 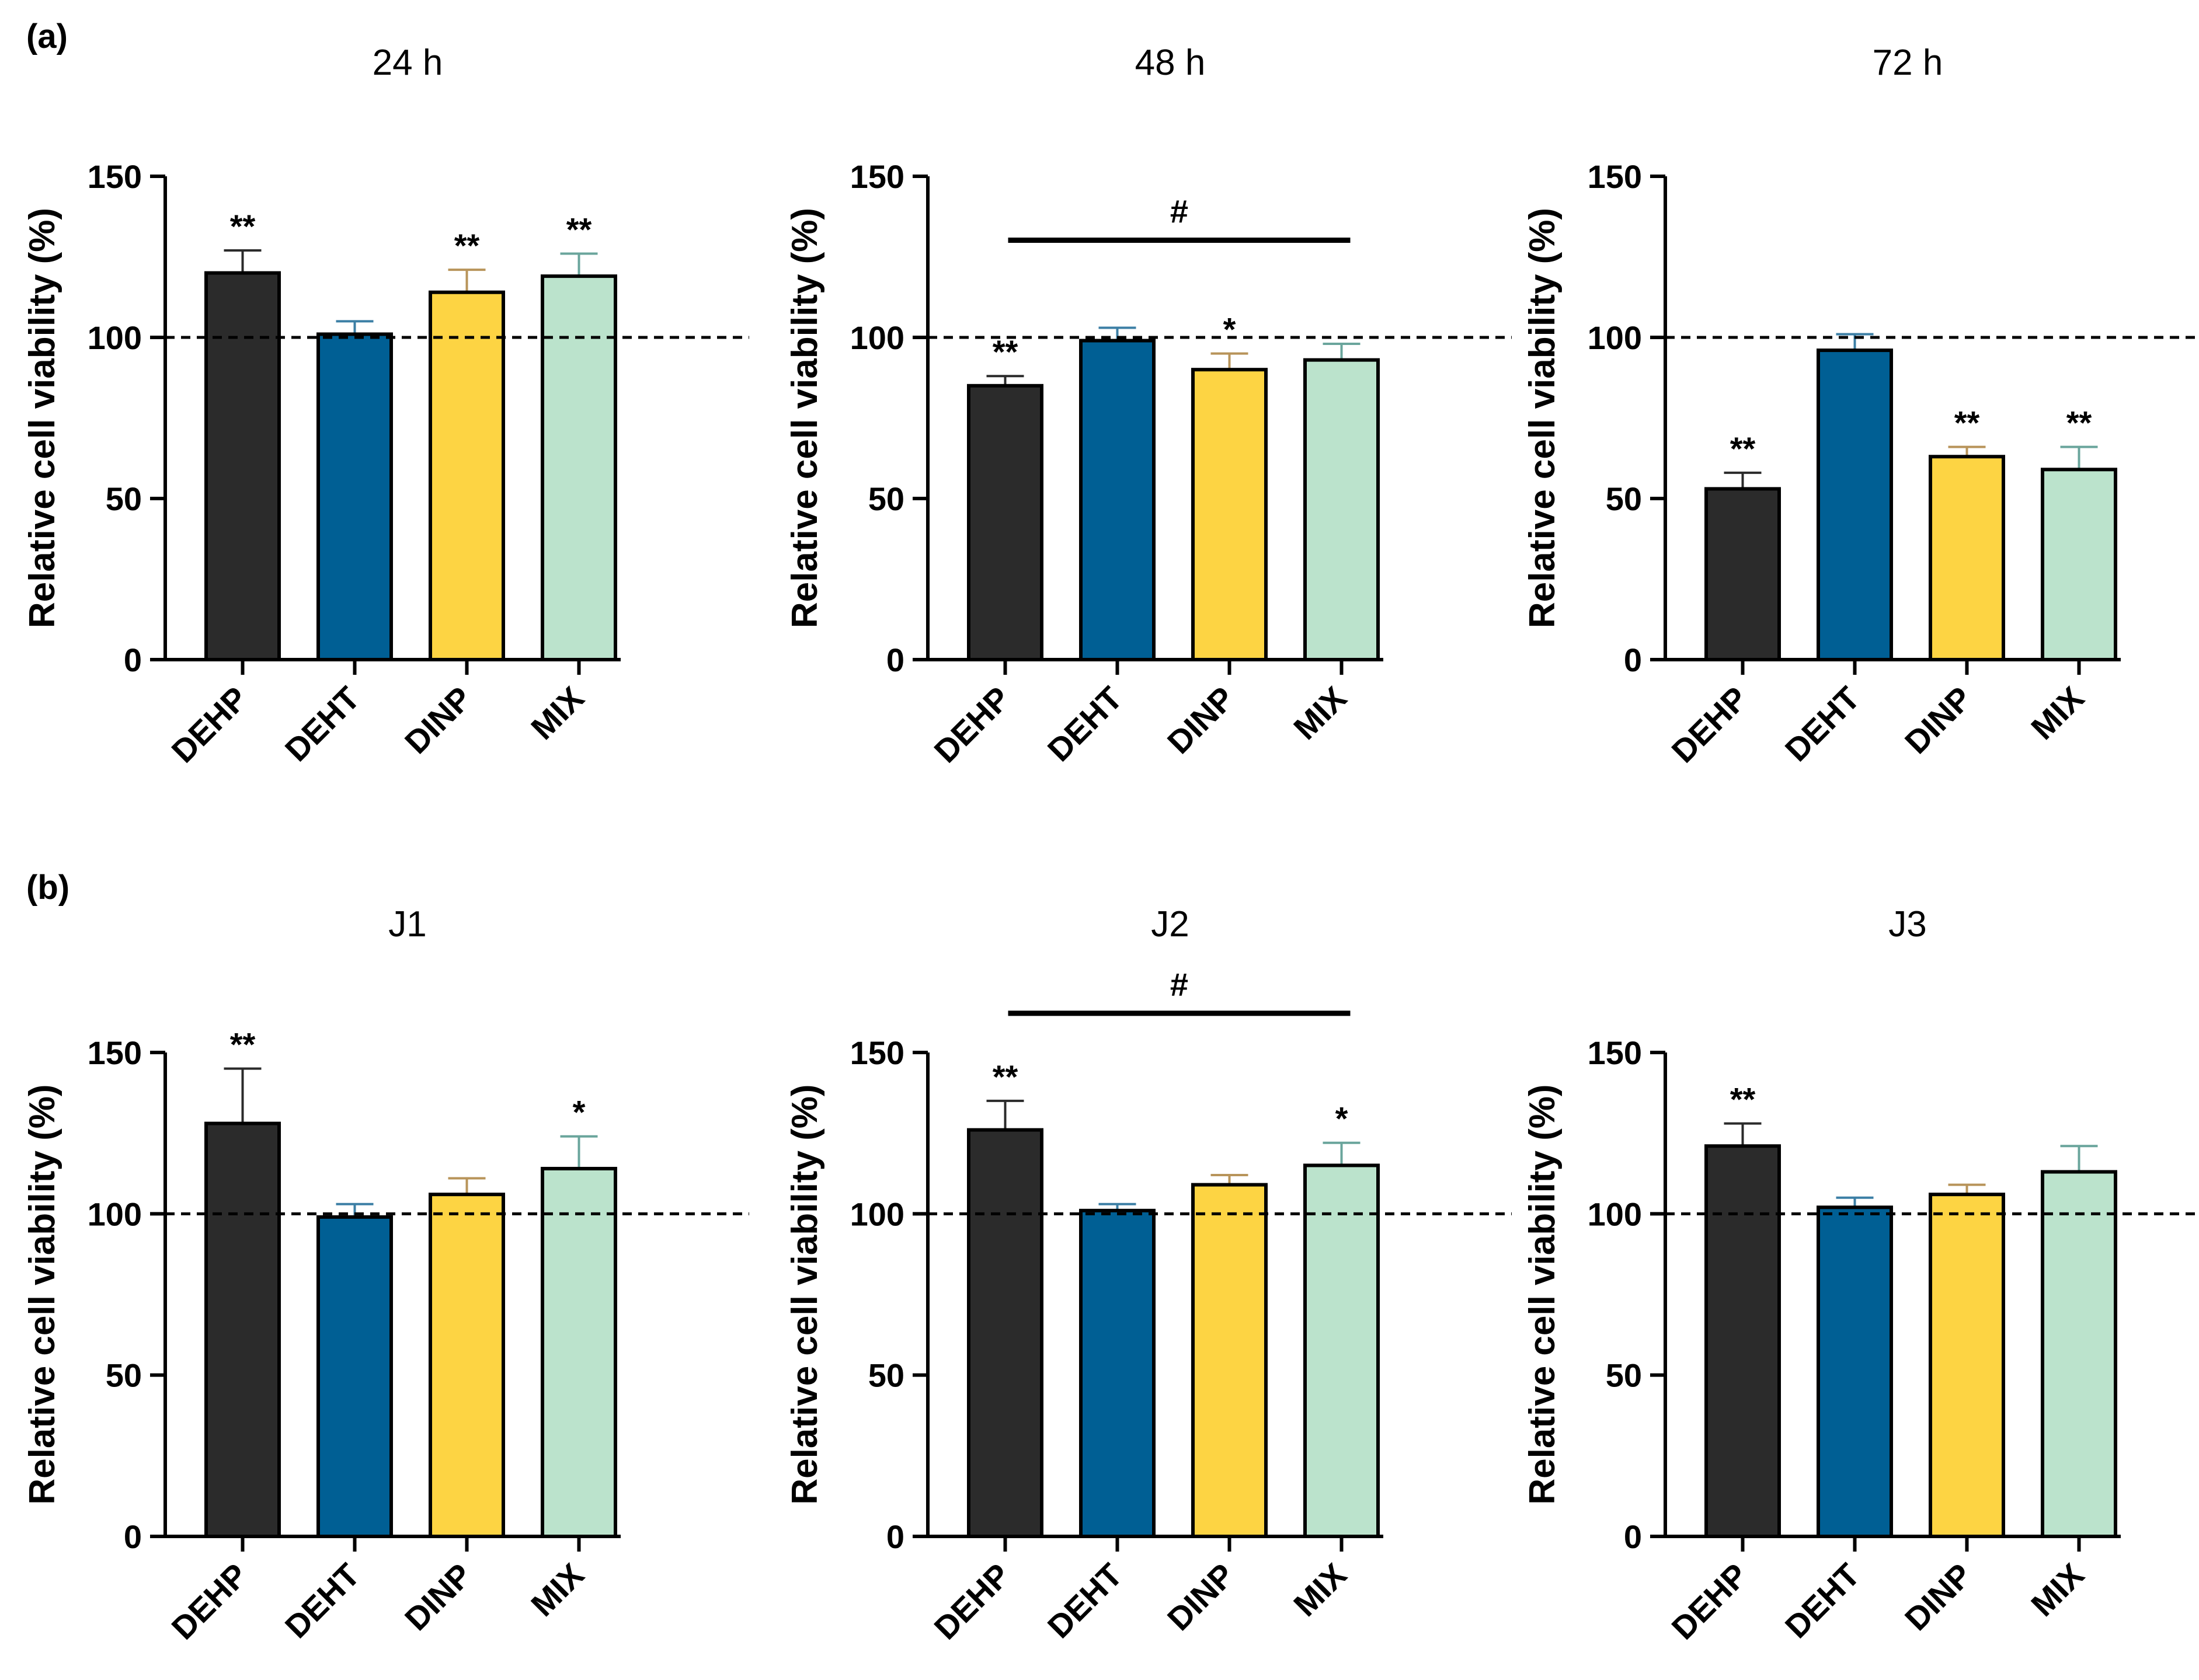 I want to click on panel-label-a: (a), so click(x=47, y=36).